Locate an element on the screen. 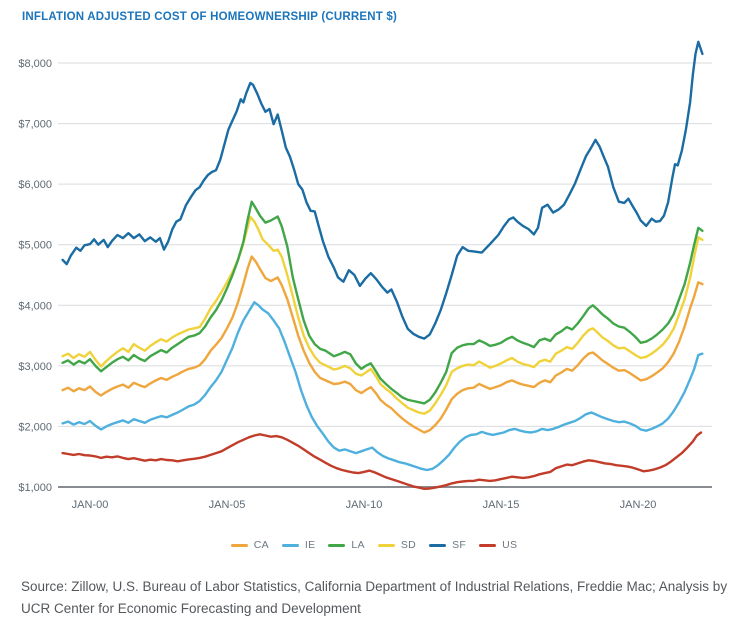  y-axis-tick-label: $1,000 is located at coordinates (35, 488).